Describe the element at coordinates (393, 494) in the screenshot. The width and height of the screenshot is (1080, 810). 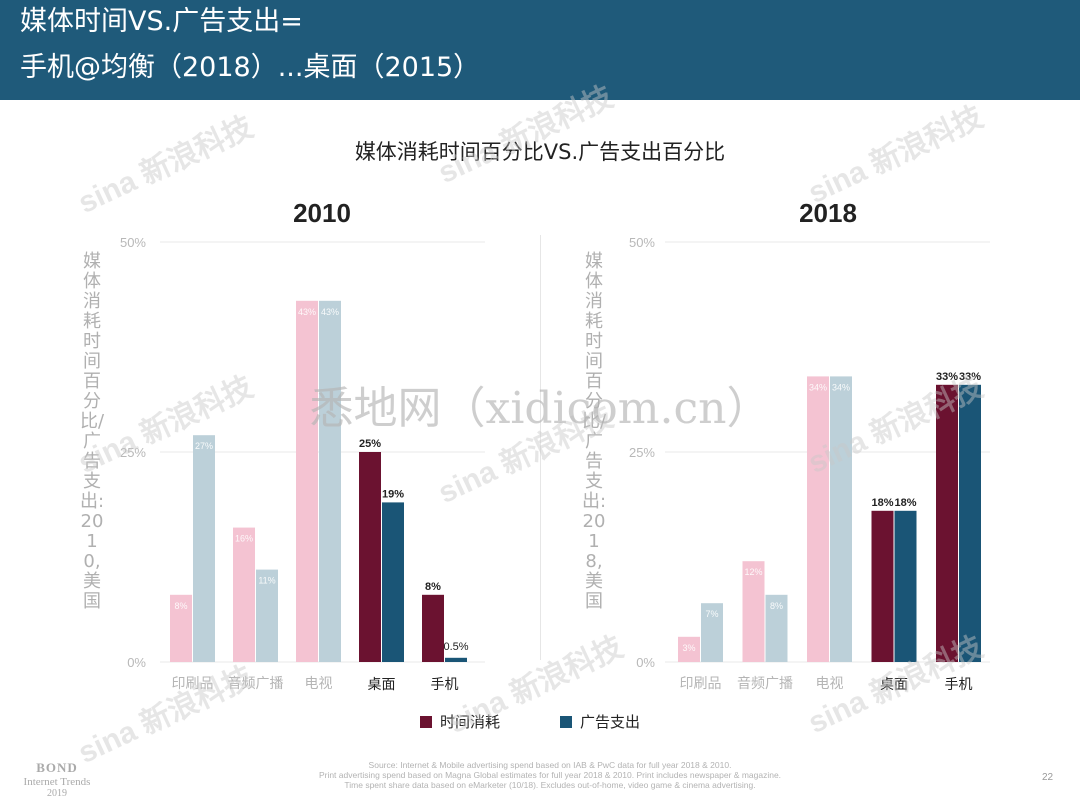
I see `data-label-2010-3-1: 19%` at that location.